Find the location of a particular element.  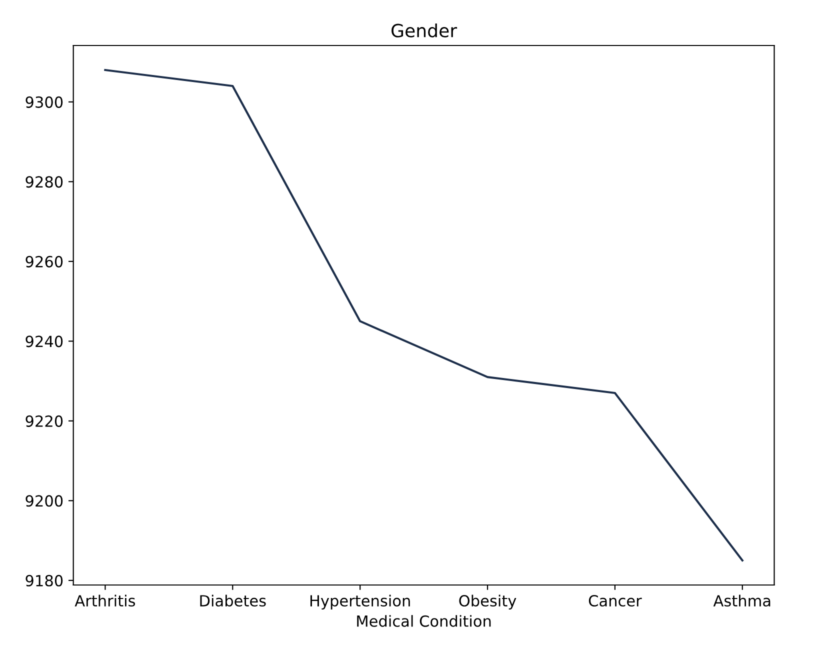

x-tick-label: Arthritis is located at coordinates (105, 600).